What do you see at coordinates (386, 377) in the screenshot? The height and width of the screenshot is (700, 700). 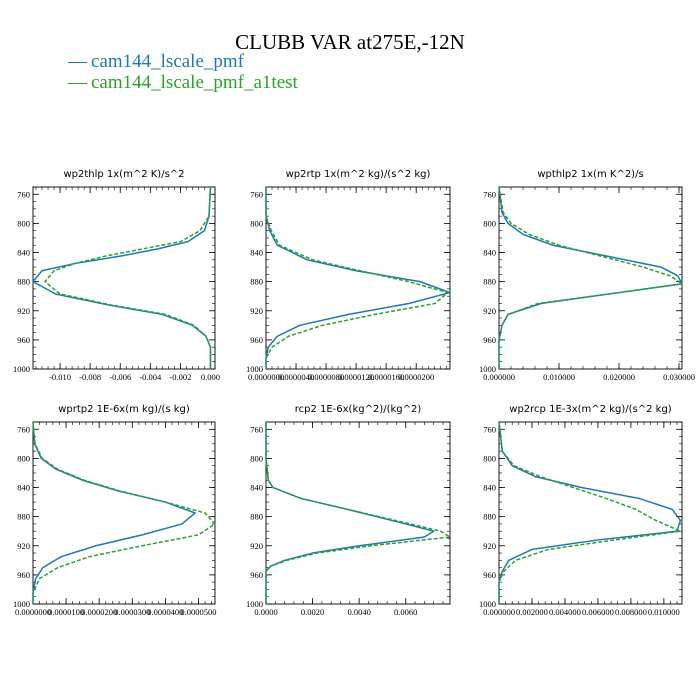 I see `x-tick-label: 0.0000160` at bounding box center [386, 377].